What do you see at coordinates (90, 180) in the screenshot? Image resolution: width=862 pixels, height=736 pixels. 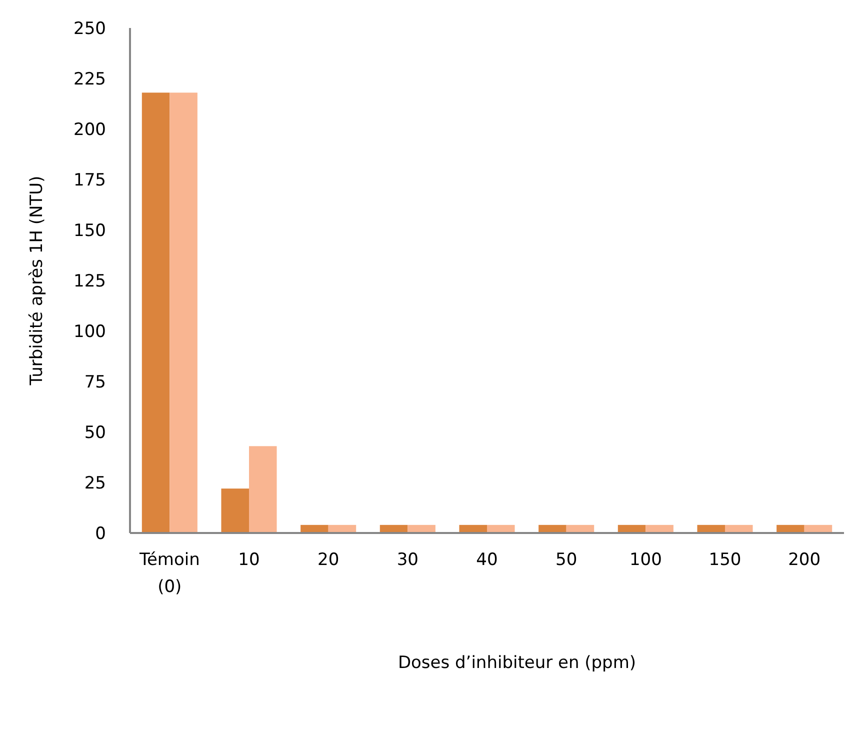 I see `y-tick-label: 175` at bounding box center [90, 180].